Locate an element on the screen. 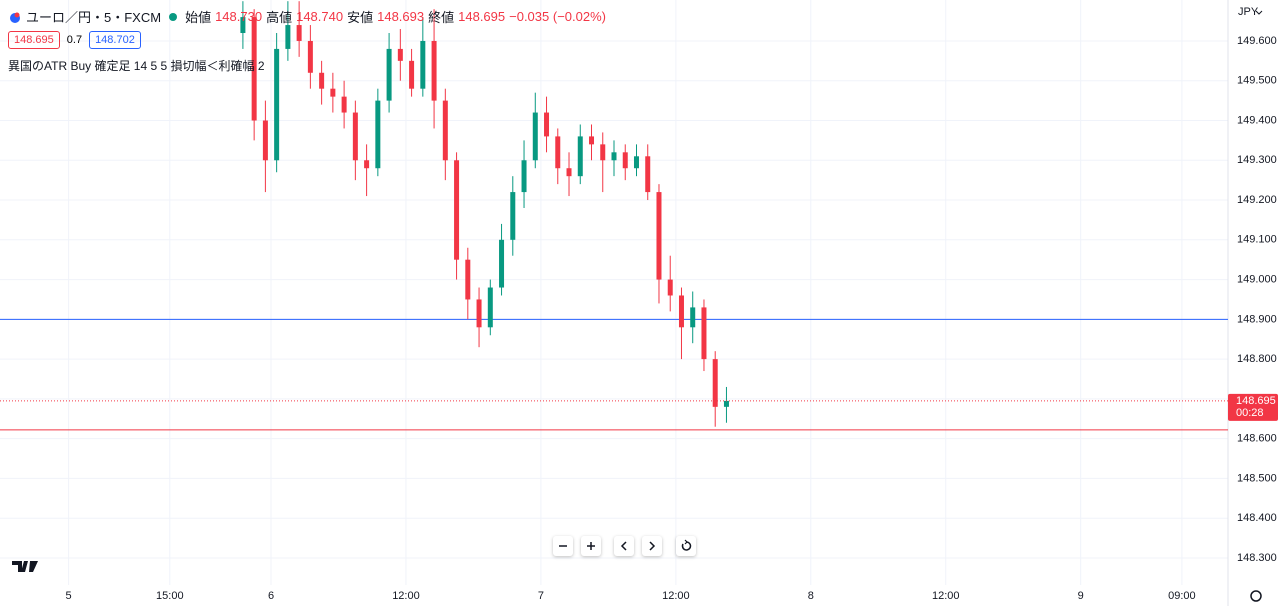 This screenshot has width=1280, height=606. x-tick-label: 5 is located at coordinates (69, 596).